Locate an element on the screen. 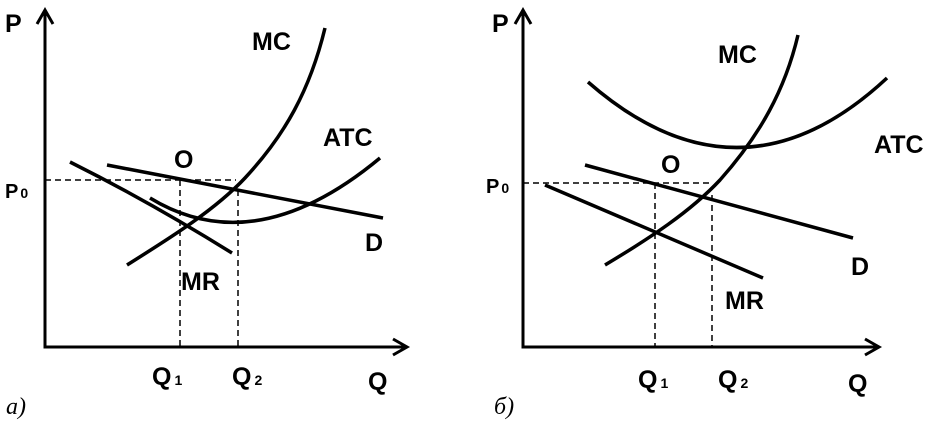 The image size is (942, 424). caption: a) is located at coordinates (16, 407).